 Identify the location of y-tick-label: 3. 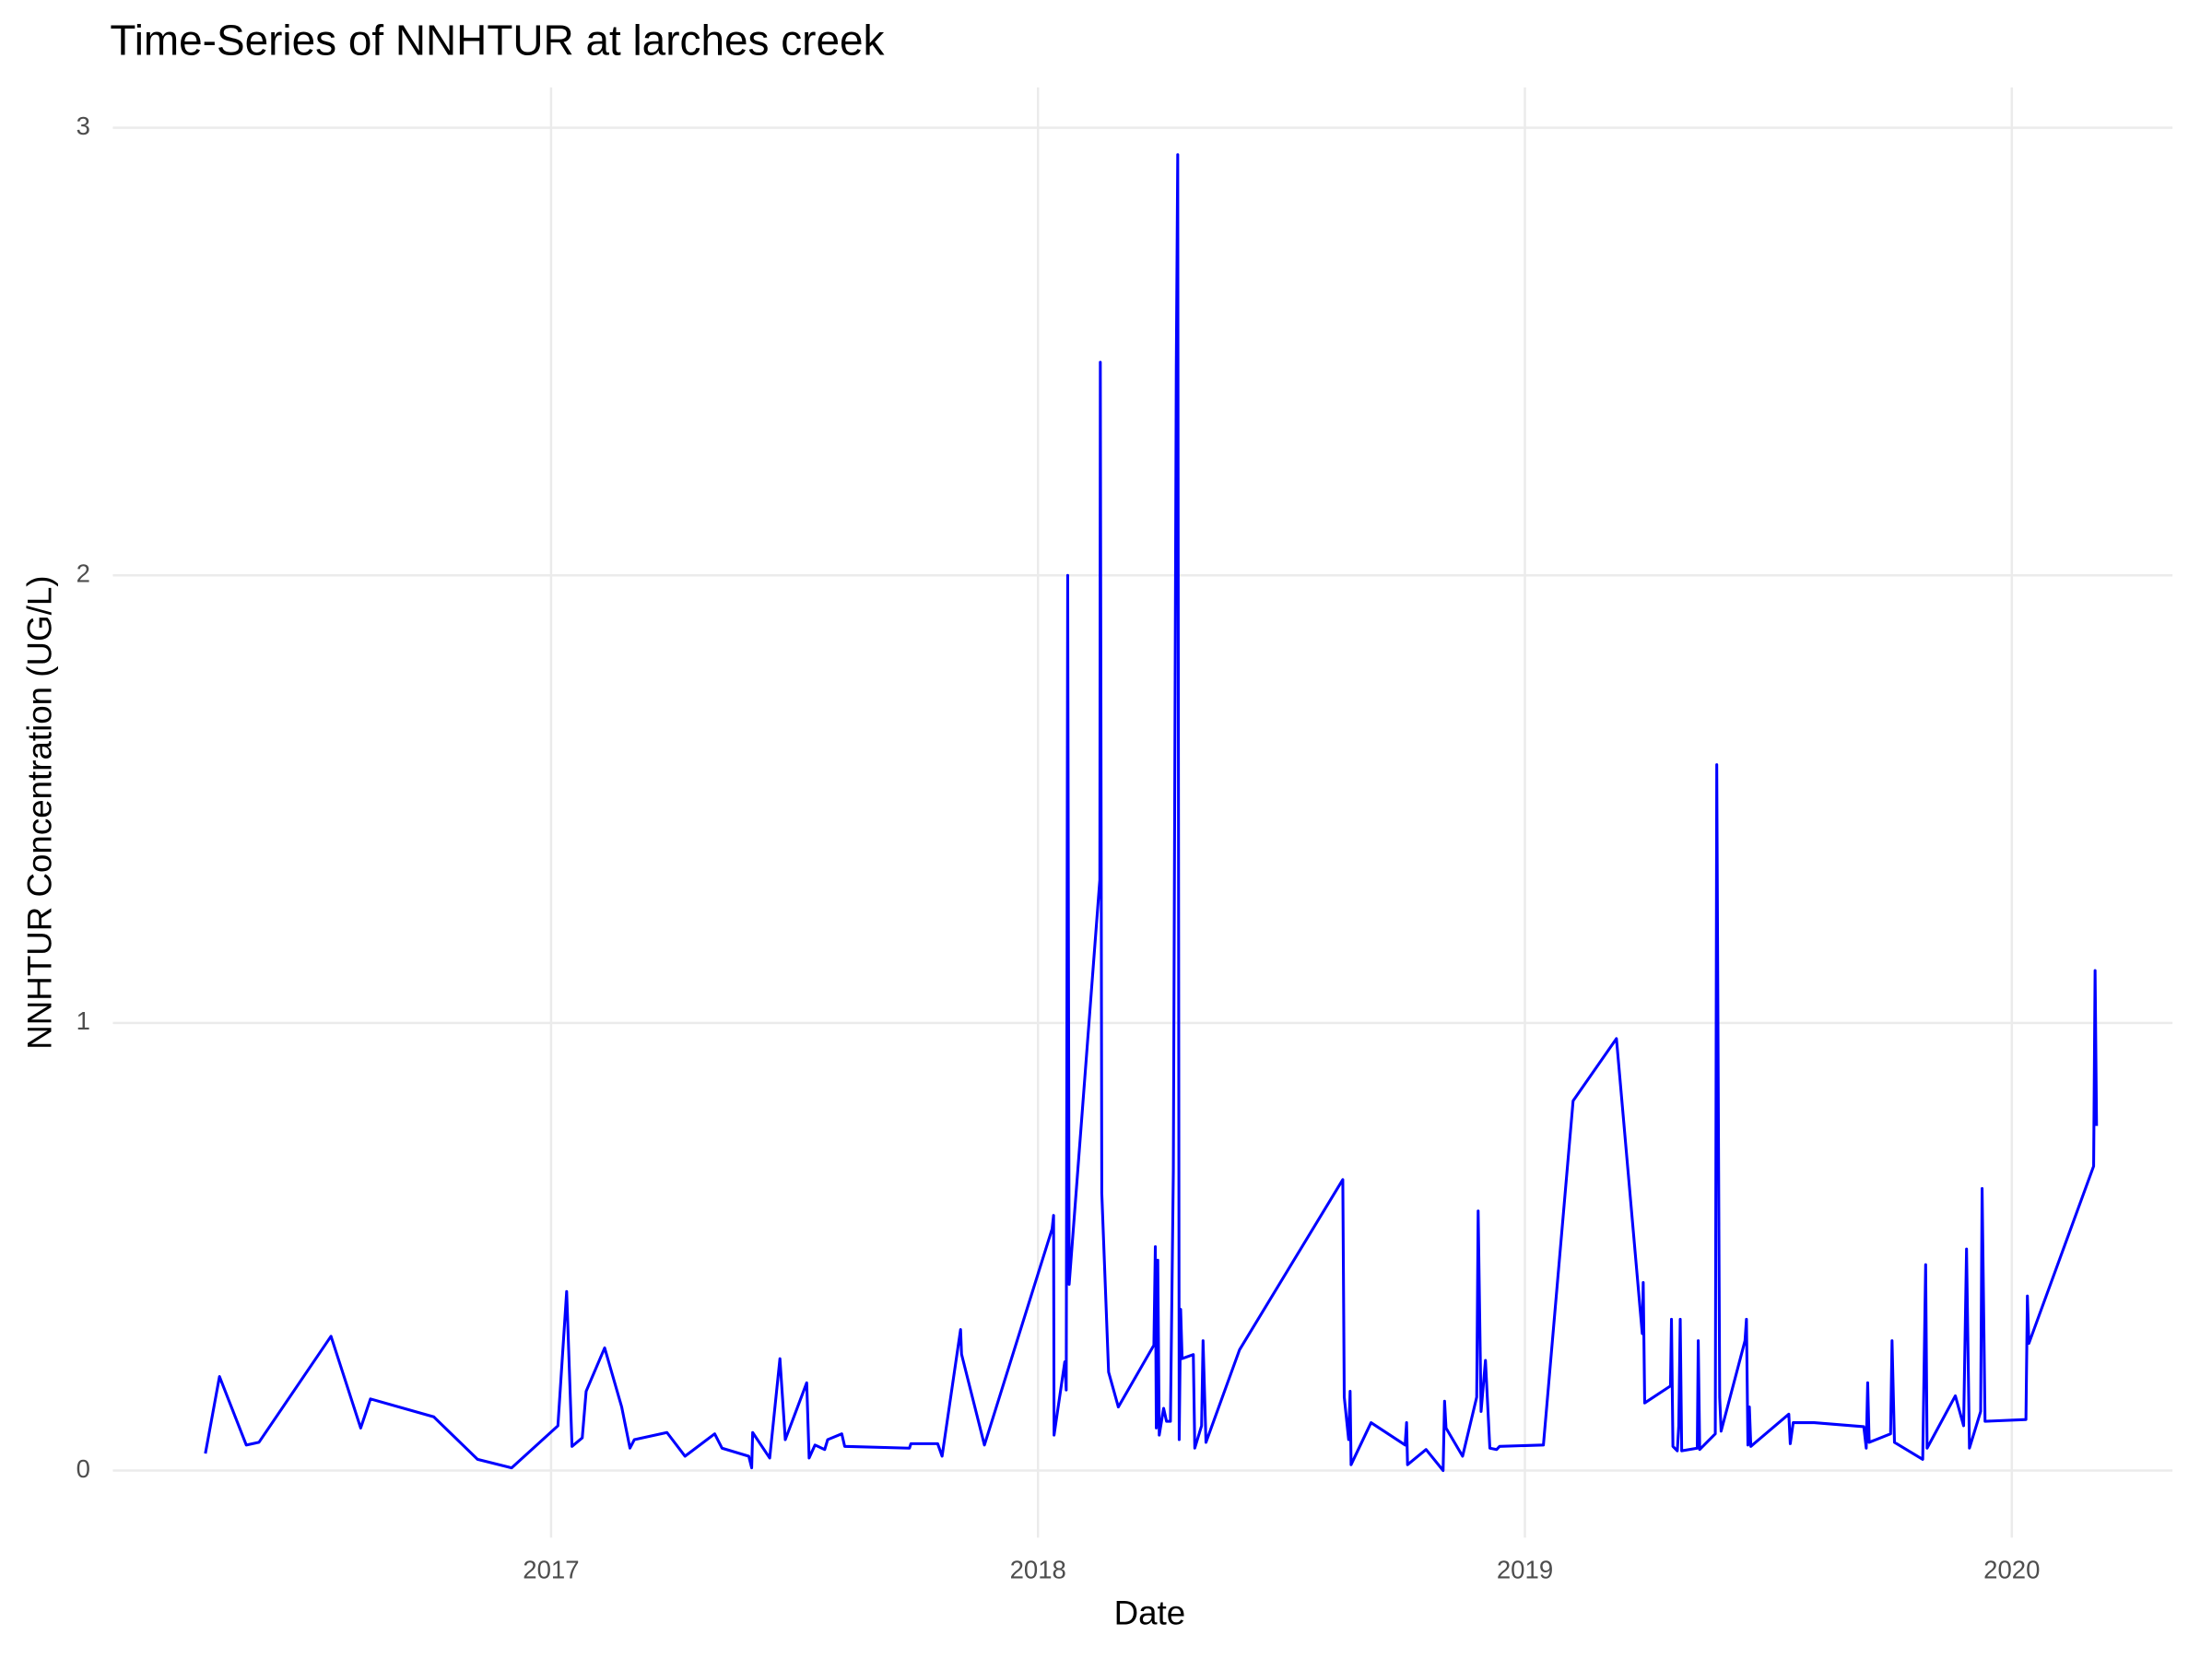
(83, 126).